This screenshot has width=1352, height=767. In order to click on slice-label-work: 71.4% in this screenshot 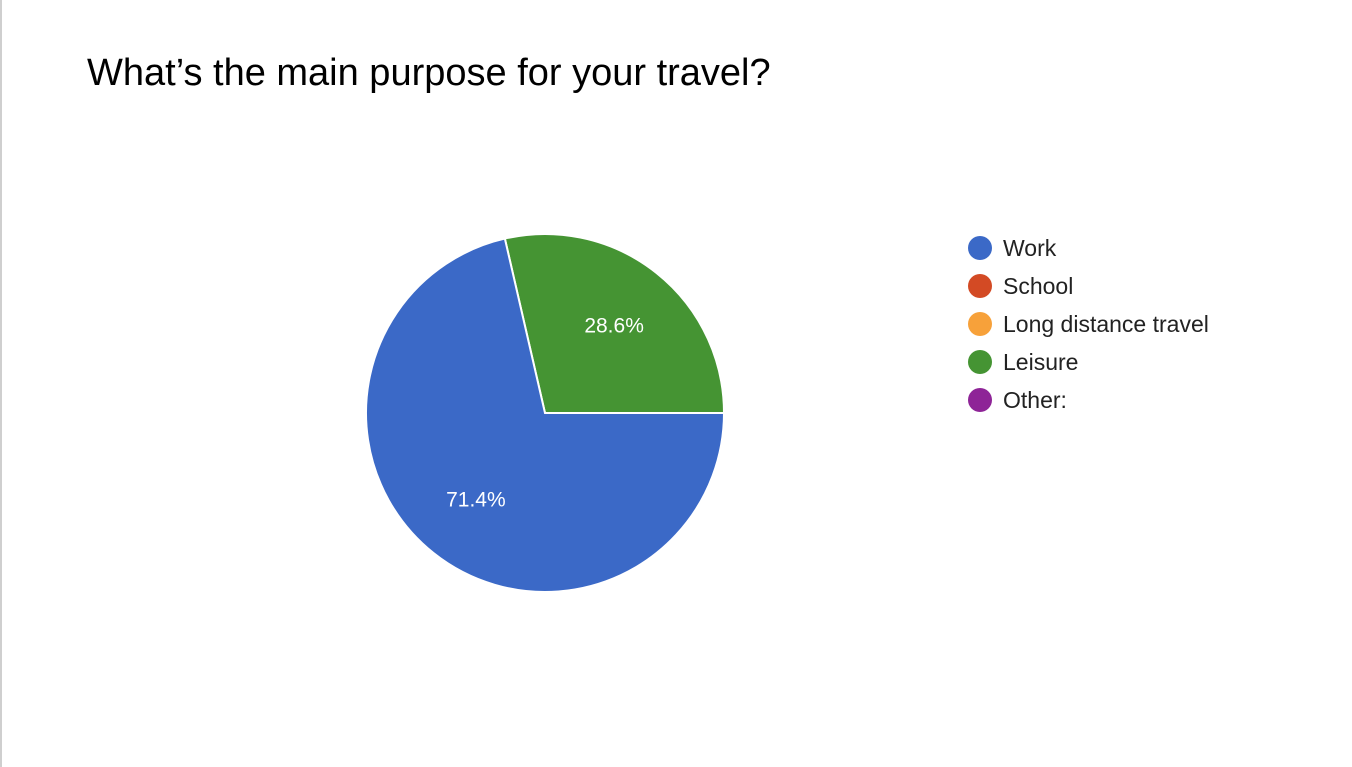, I will do `click(476, 499)`.